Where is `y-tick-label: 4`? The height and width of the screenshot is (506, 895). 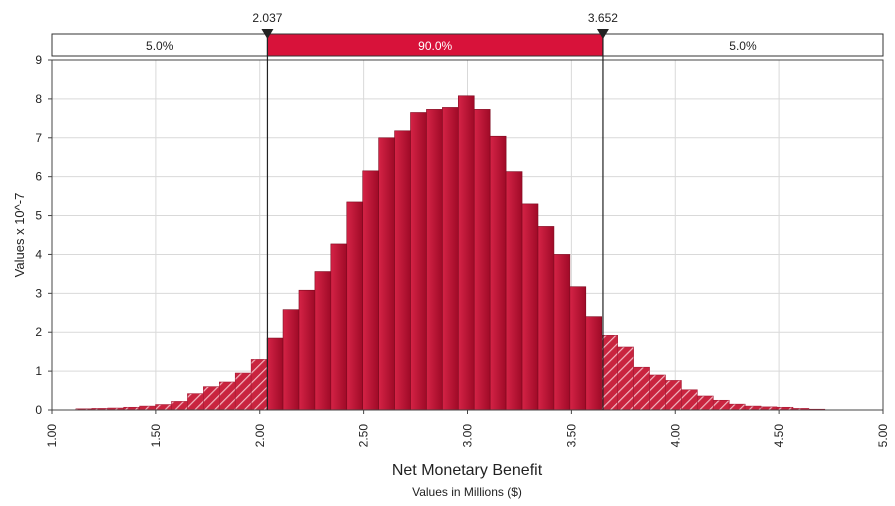 y-tick-label: 4 is located at coordinates (38, 254).